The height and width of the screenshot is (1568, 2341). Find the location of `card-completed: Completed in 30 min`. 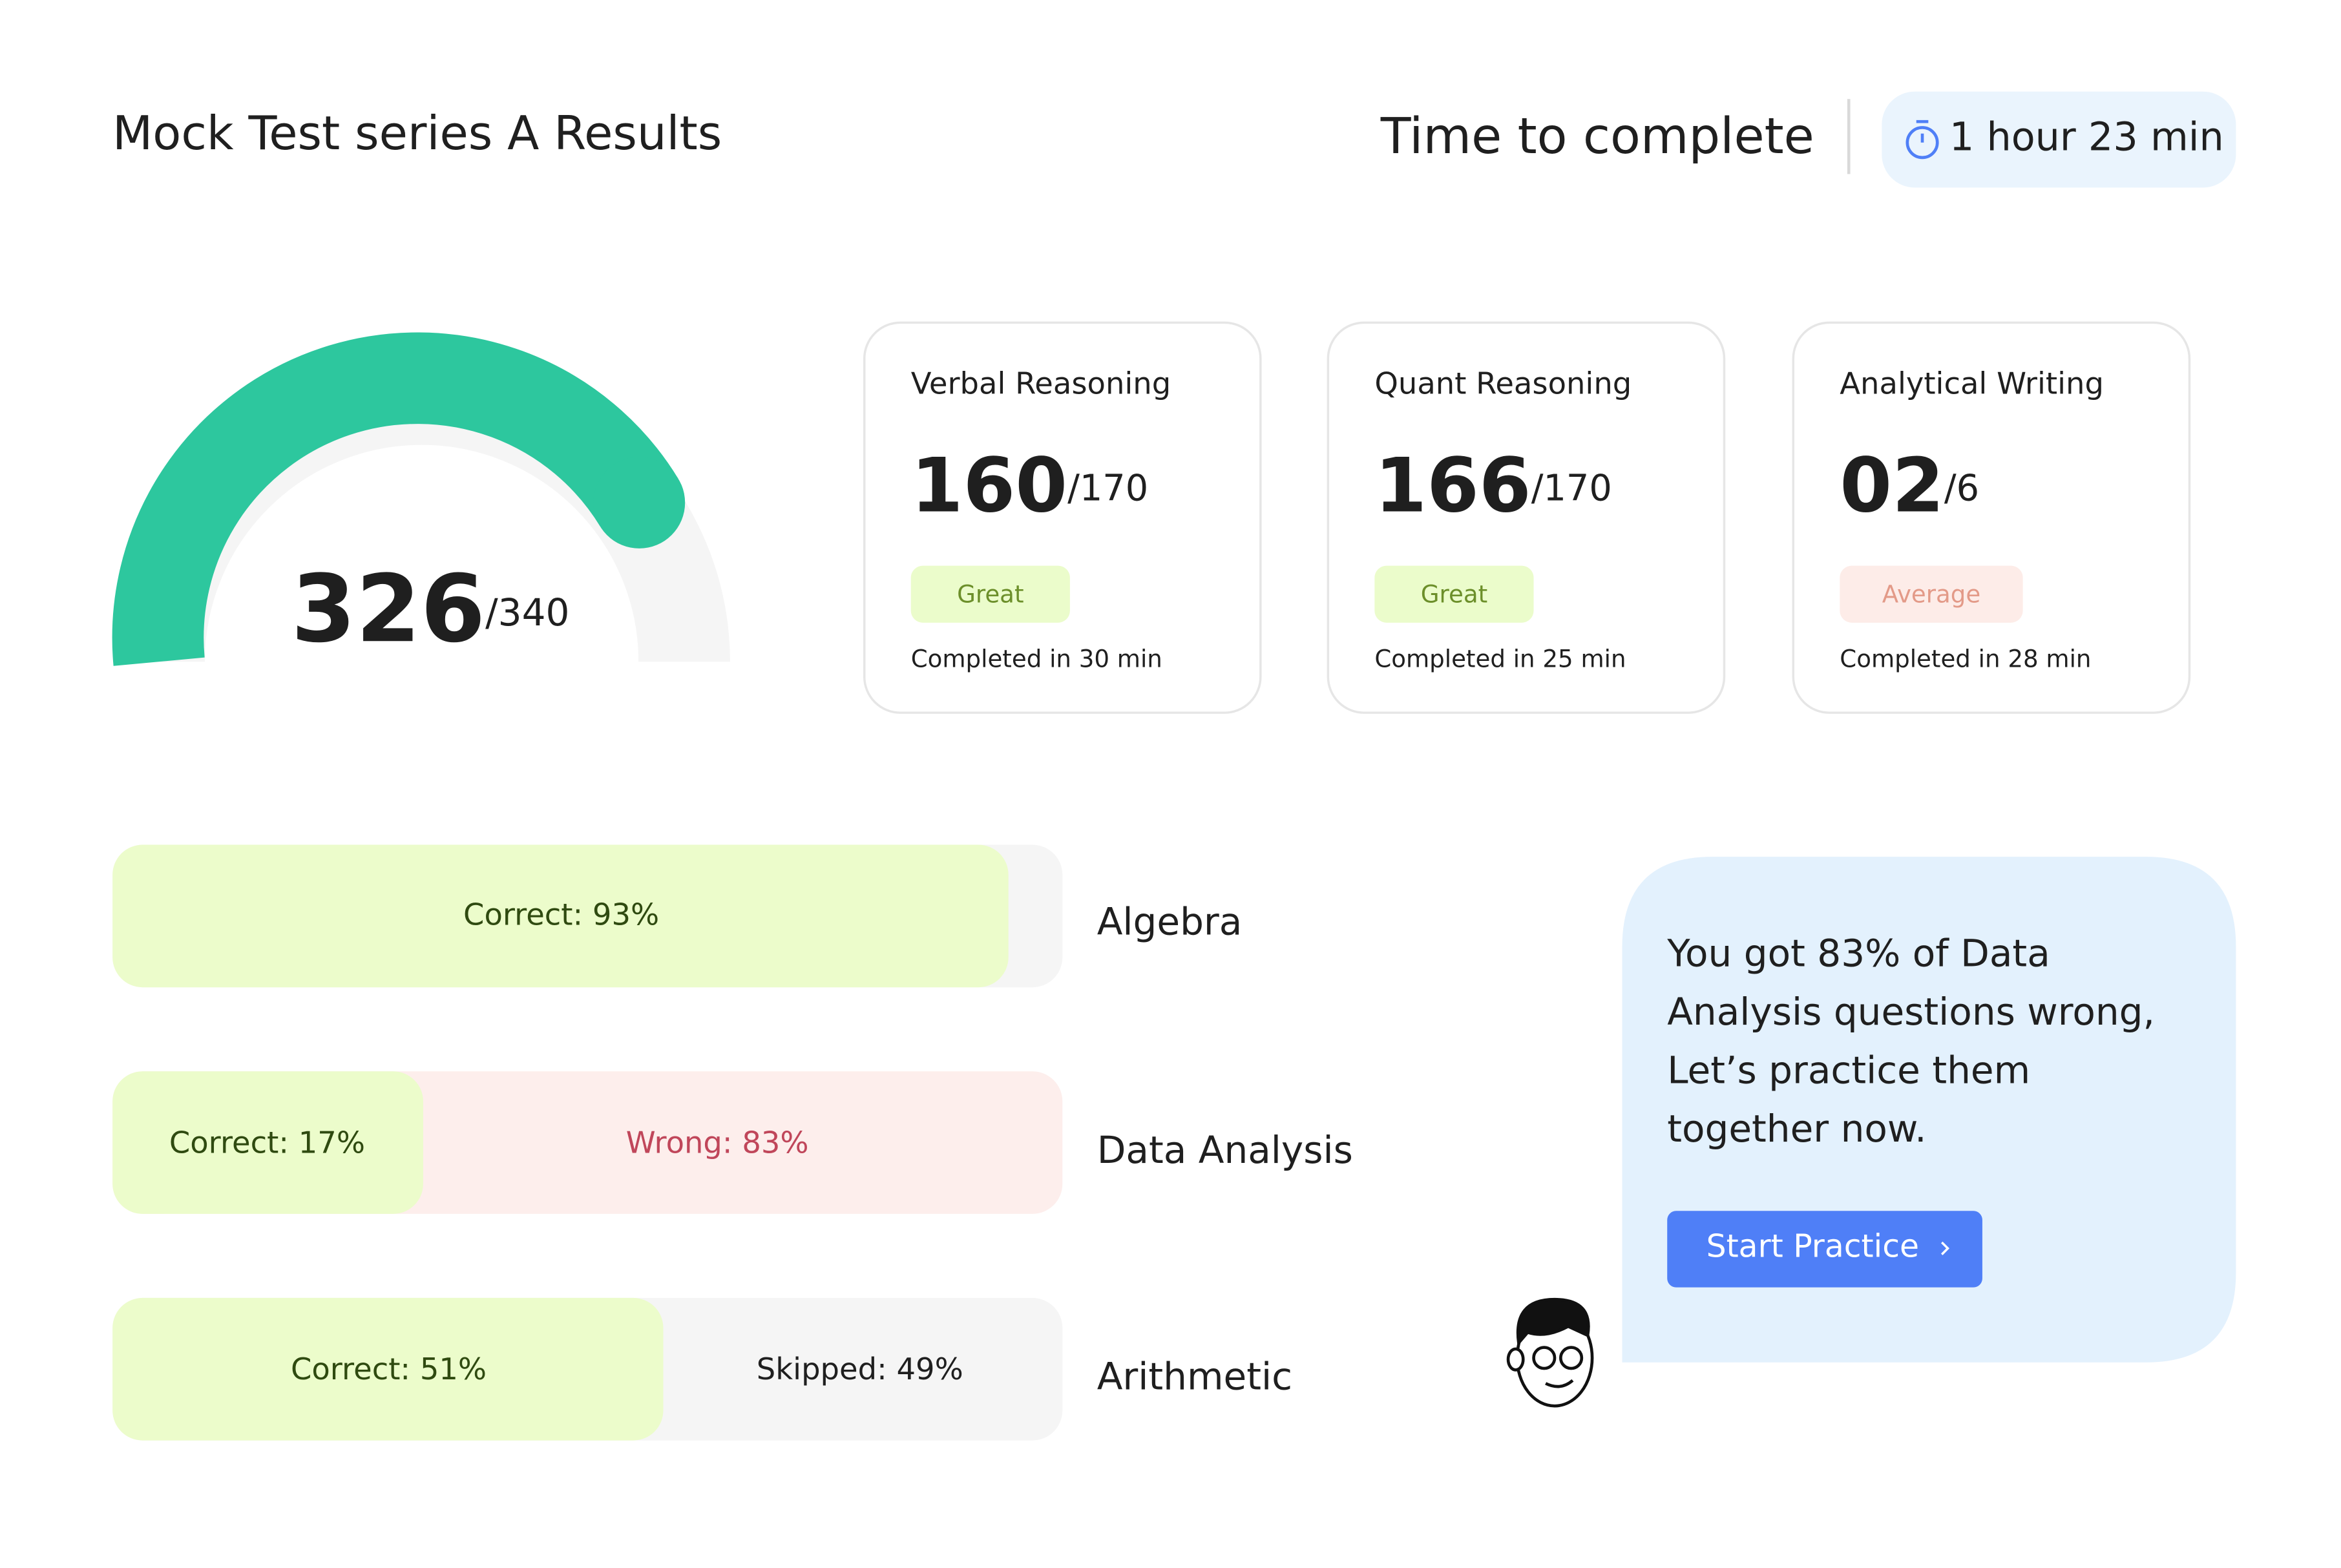

card-completed: Completed in 30 min is located at coordinates (1036, 659).